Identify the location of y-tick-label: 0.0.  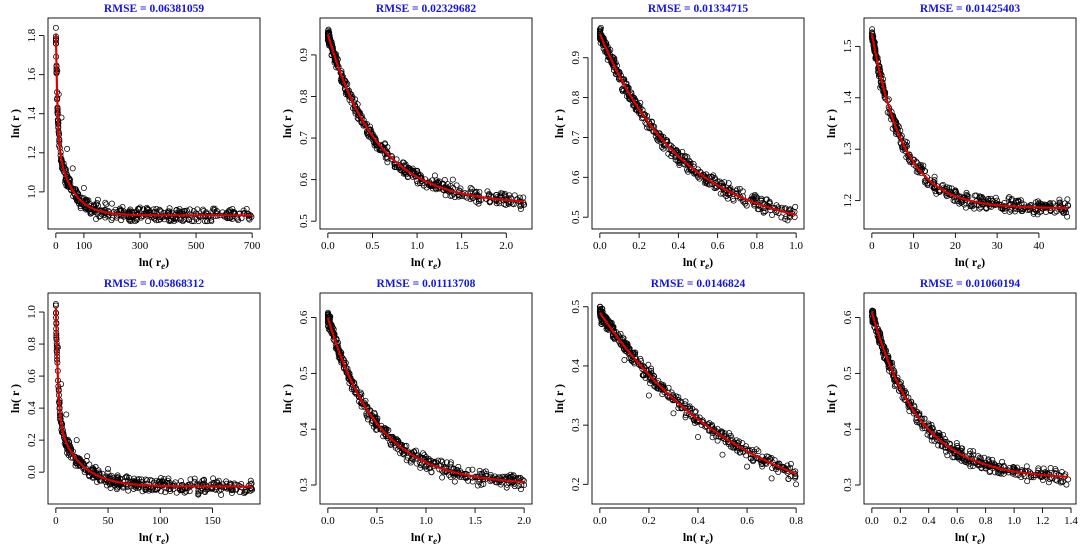
(32, 472).